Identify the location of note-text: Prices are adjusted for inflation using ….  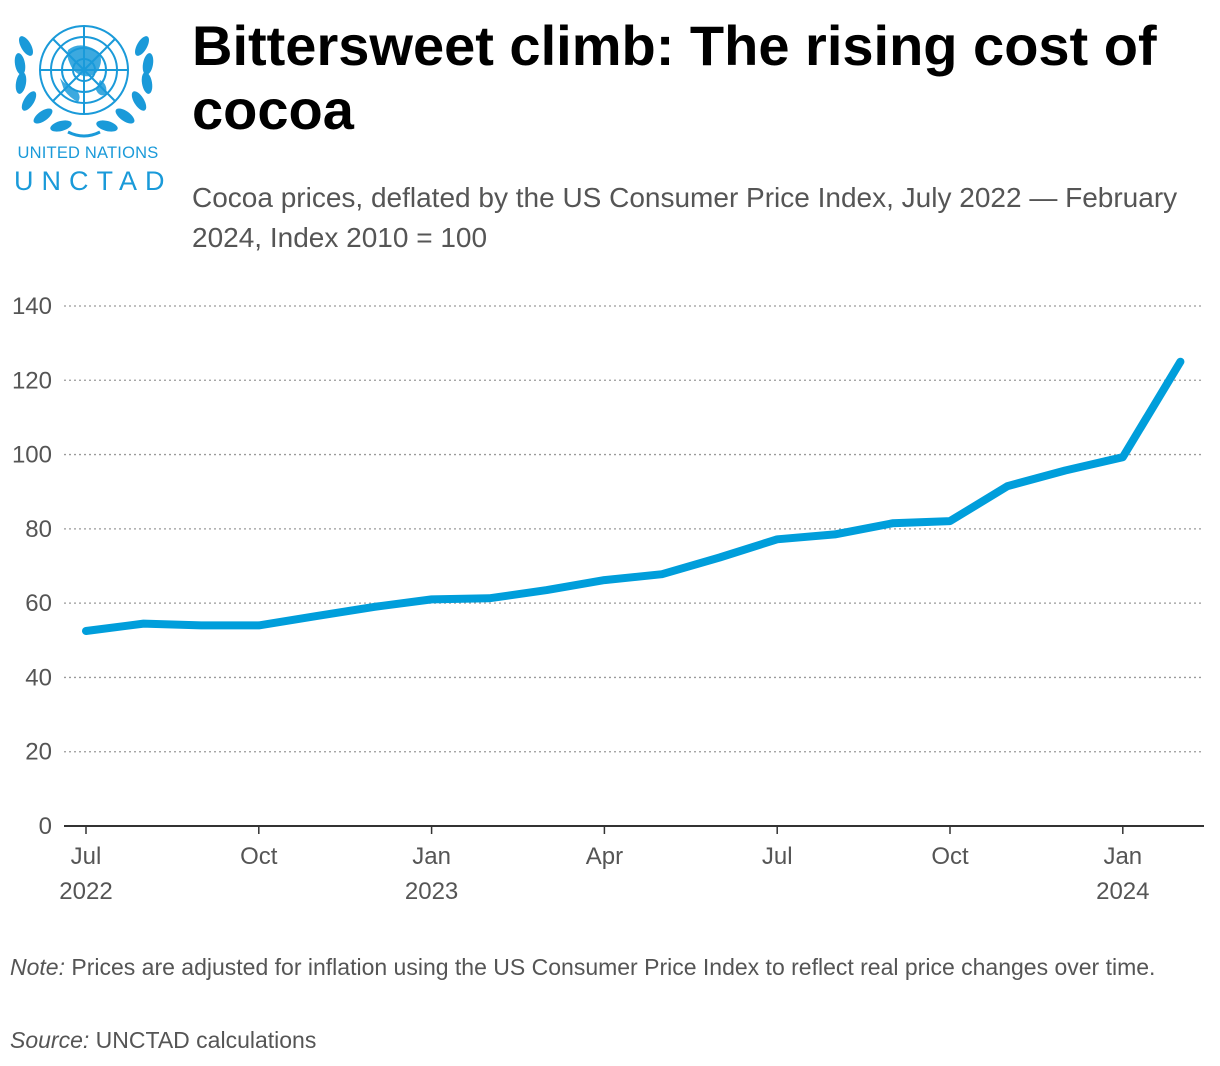
(610, 967).